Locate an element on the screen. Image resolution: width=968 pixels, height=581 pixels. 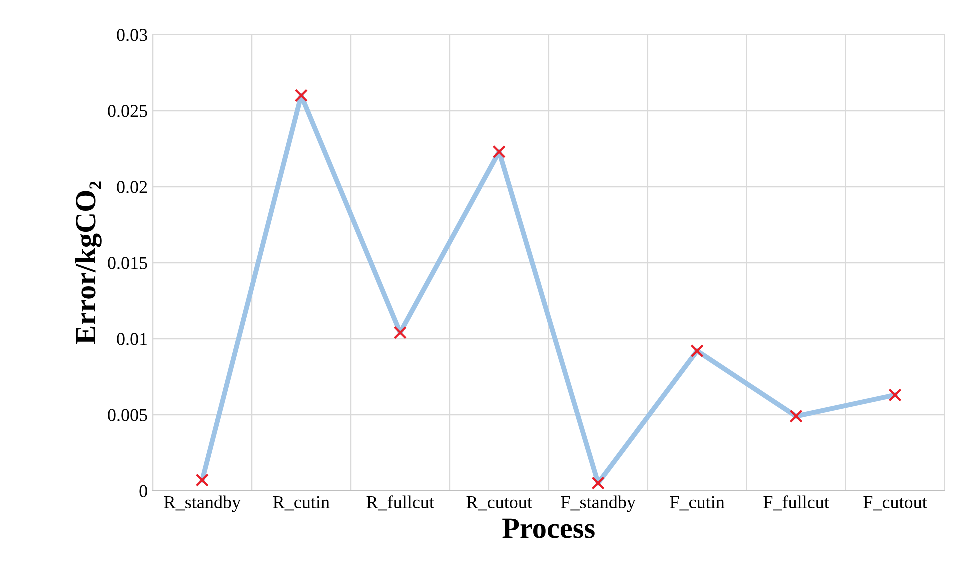
y-axis-title: Error/kgCO₂ is located at coordinates (88, 263).